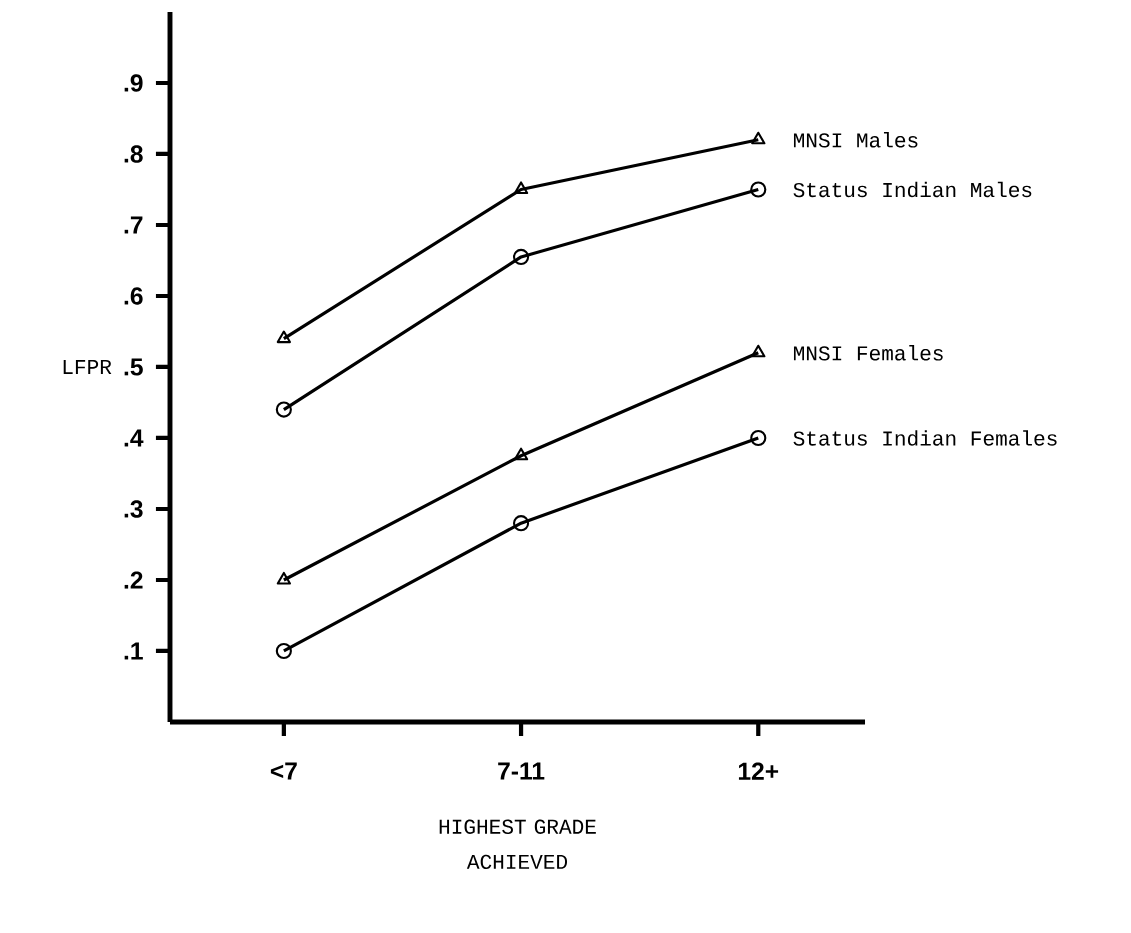  What do you see at coordinates (133, 509) in the screenshot?
I see `y-tick-label: .3` at bounding box center [133, 509].